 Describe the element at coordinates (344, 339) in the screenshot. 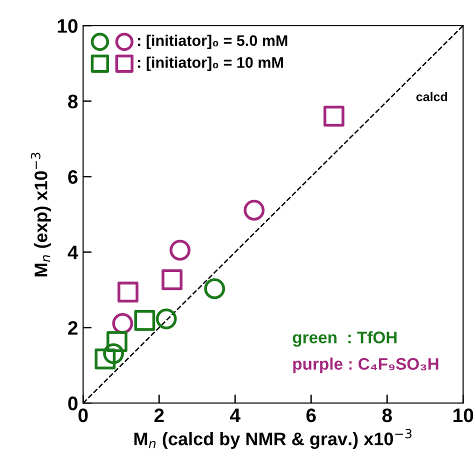

I see `annotation: green : TfOH` at that location.